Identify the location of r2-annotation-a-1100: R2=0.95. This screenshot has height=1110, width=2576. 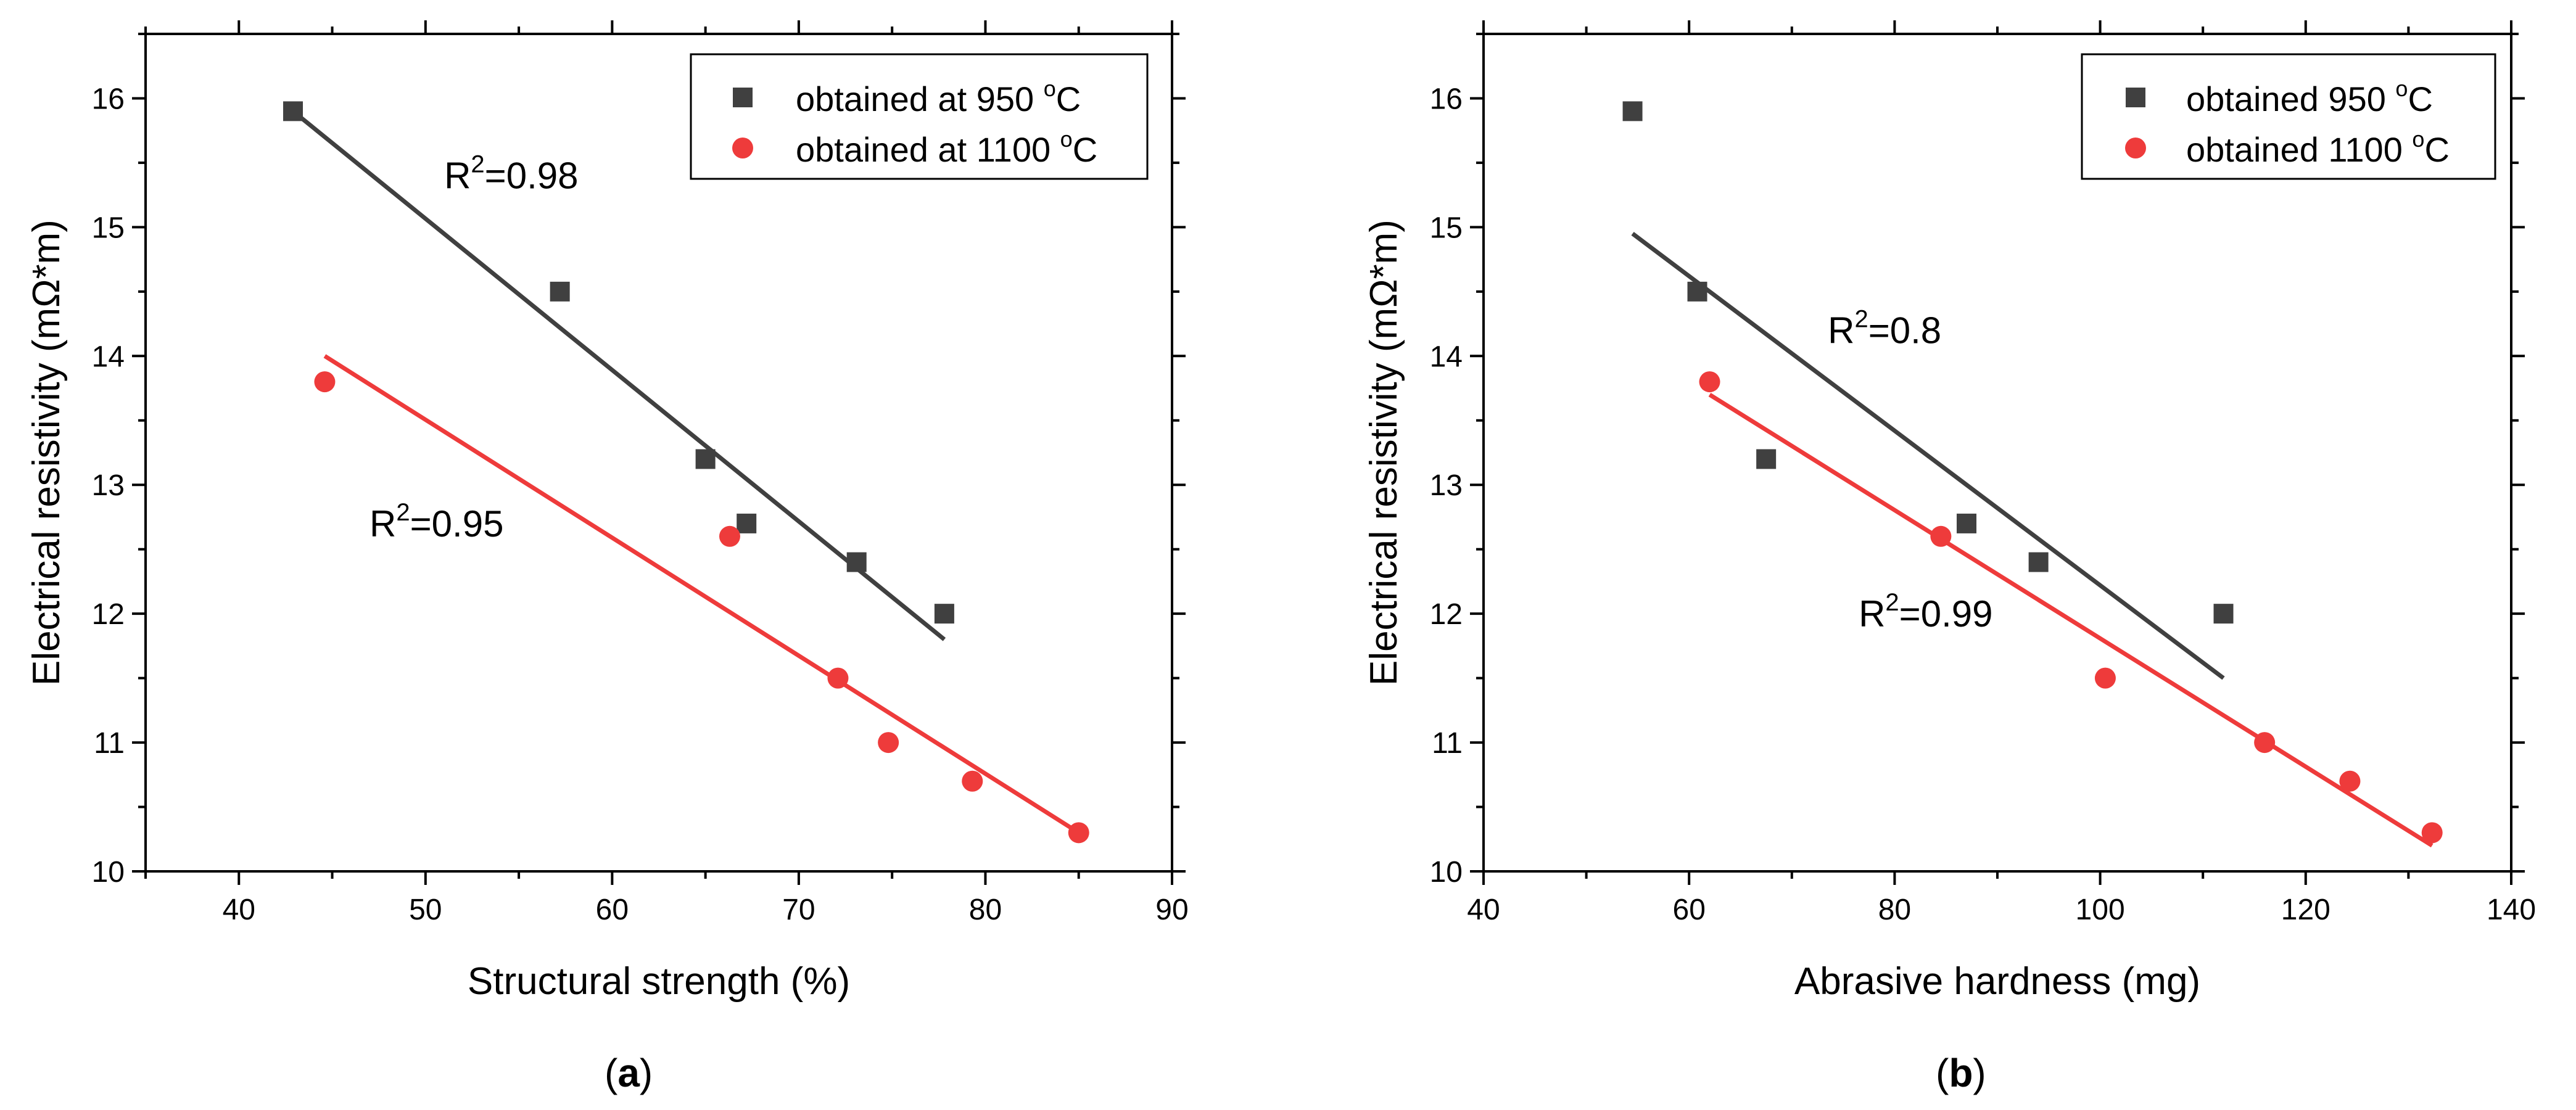
(436, 522).